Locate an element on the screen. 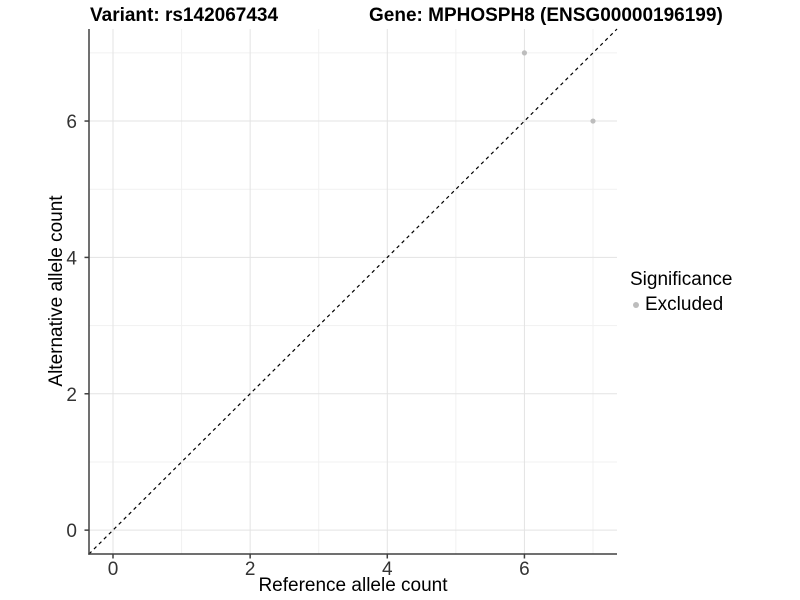 The height and width of the screenshot is (600, 800). legend-entry-label: Excluded is located at coordinates (684, 304).